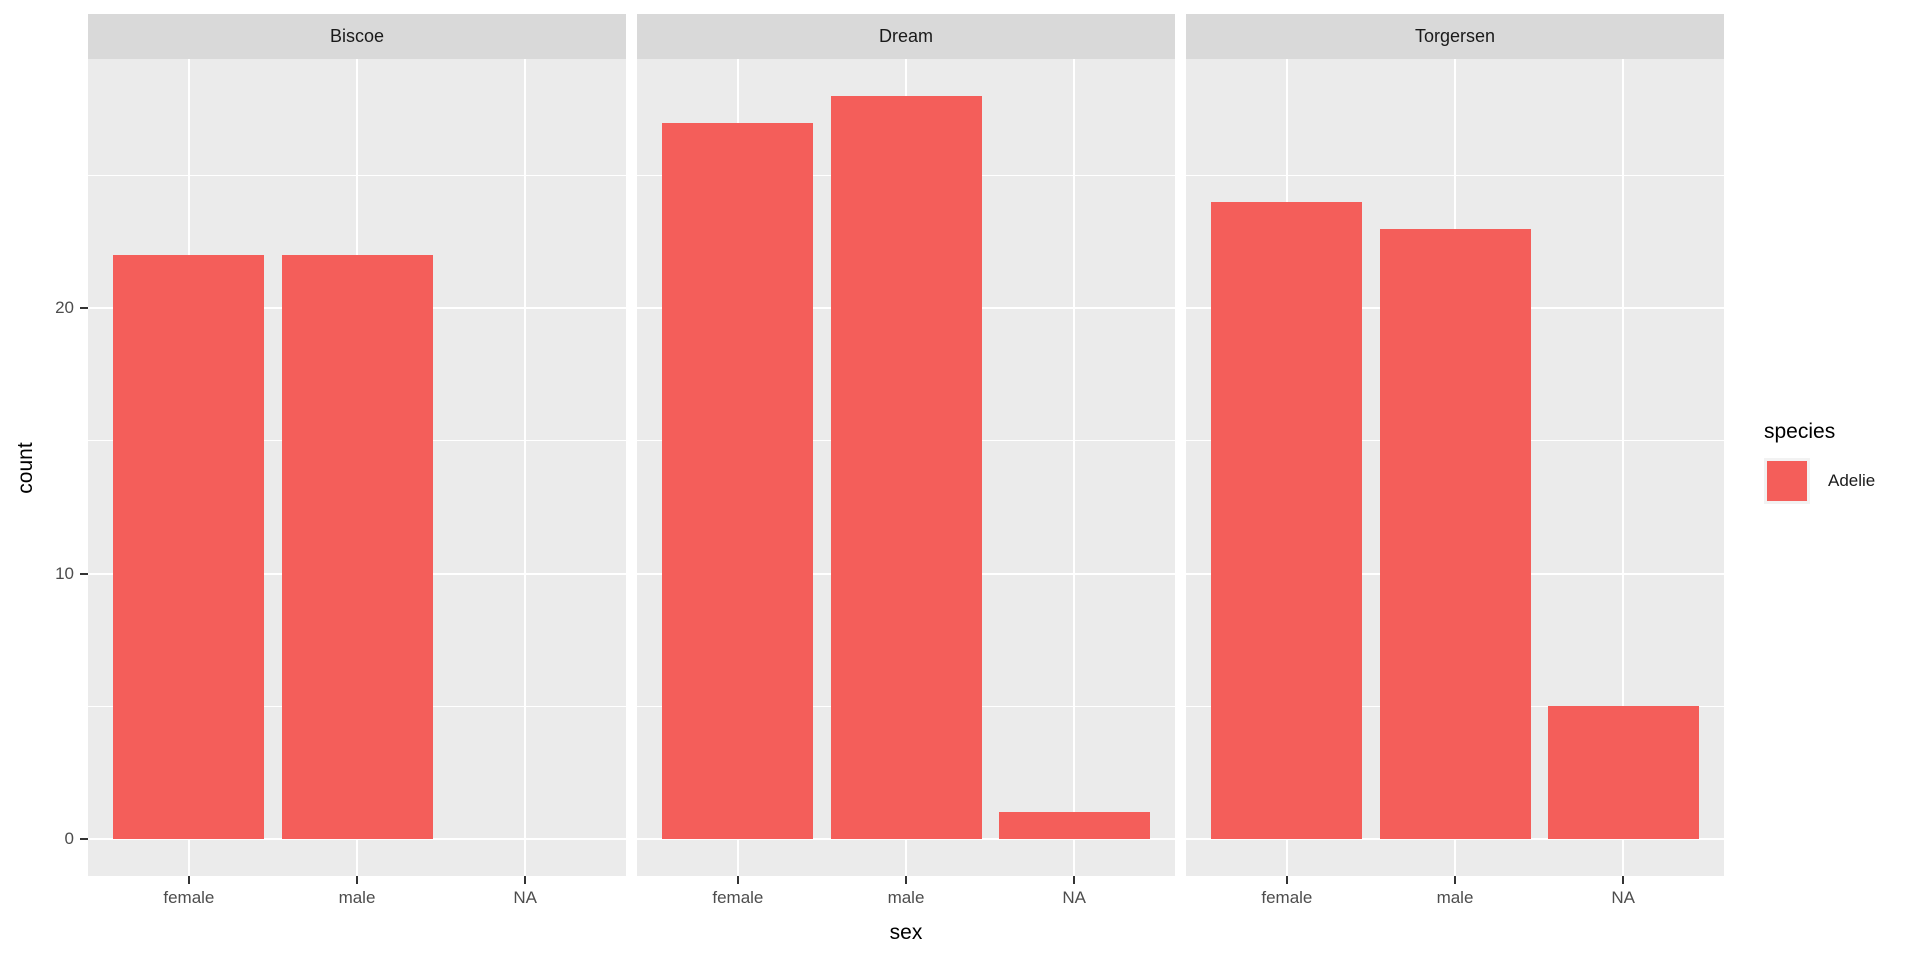 Image resolution: width=1920 pixels, height=960 pixels. What do you see at coordinates (738, 480) in the screenshot?
I see `bar-dream-female` at bounding box center [738, 480].